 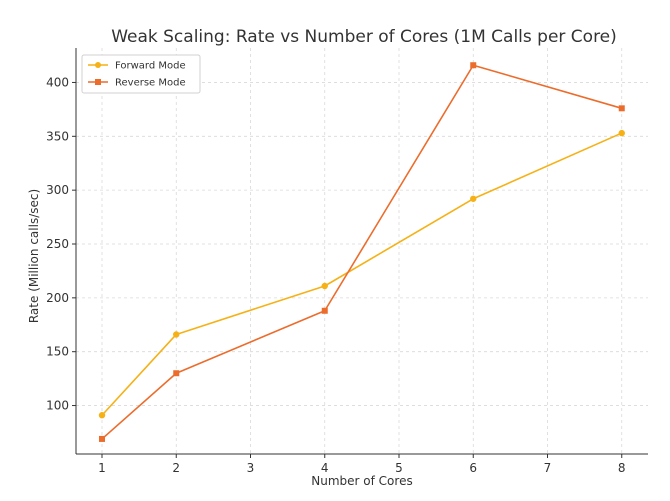 What do you see at coordinates (361, 481) in the screenshot?
I see `x-axis-label: Number of Cores` at bounding box center [361, 481].